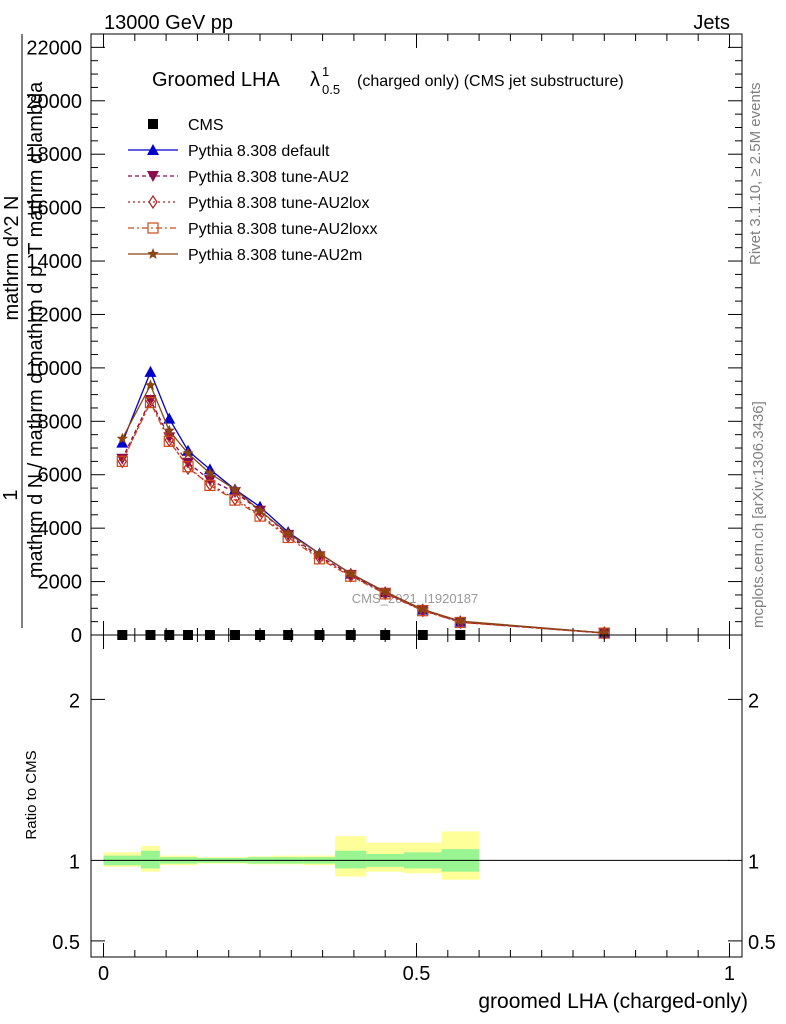  I want to click on x-tick-label: 0, so click(103, 974).